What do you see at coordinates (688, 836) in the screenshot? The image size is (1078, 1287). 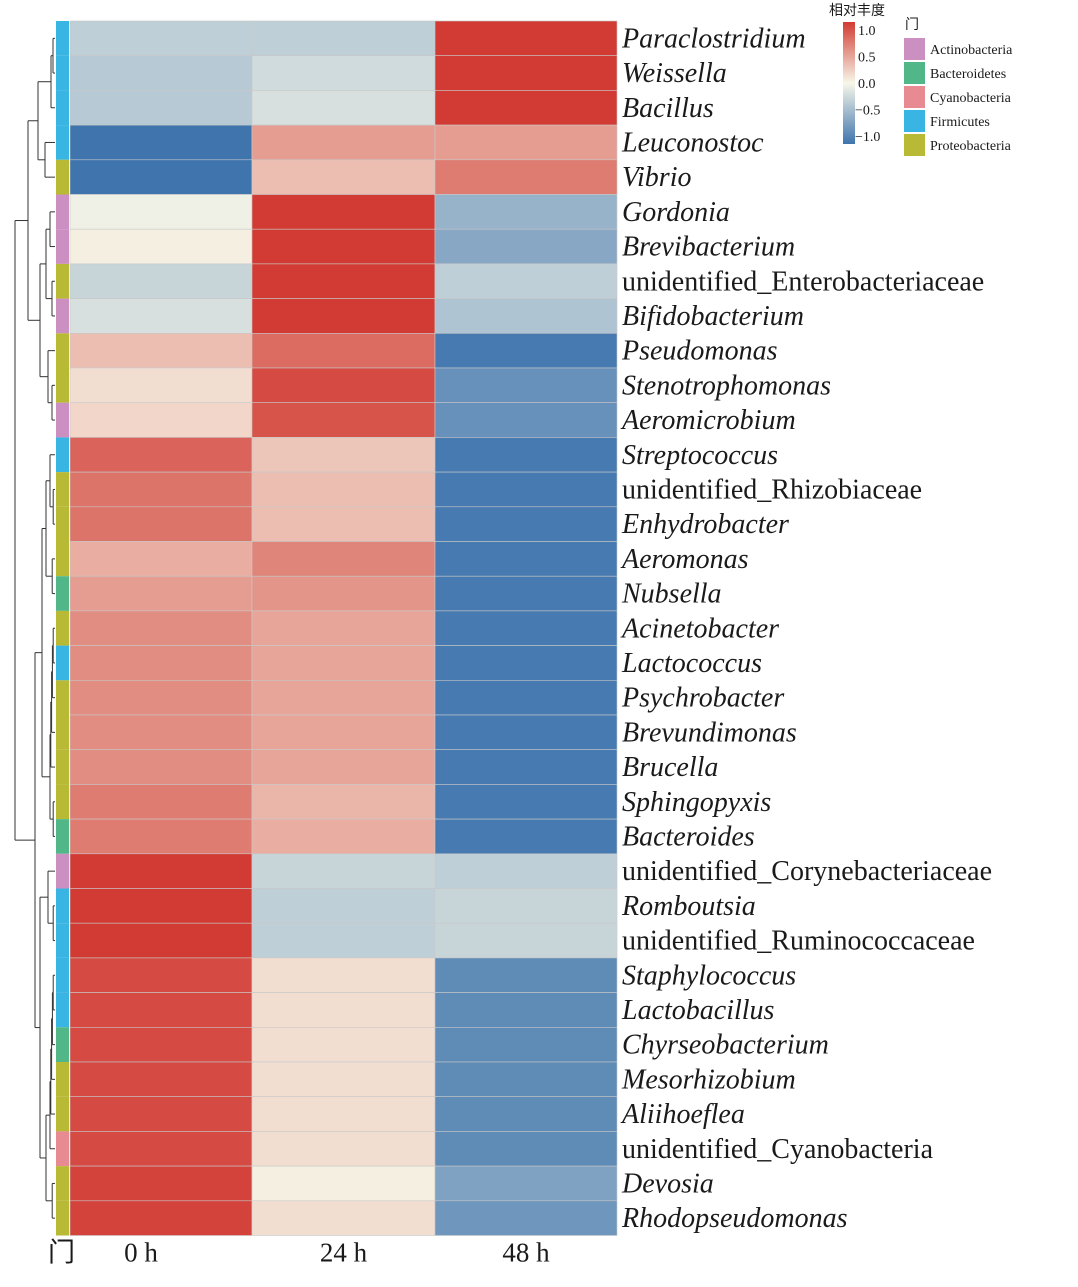 I see `row-label: Bacteroides` at bounding box center [688, 836].